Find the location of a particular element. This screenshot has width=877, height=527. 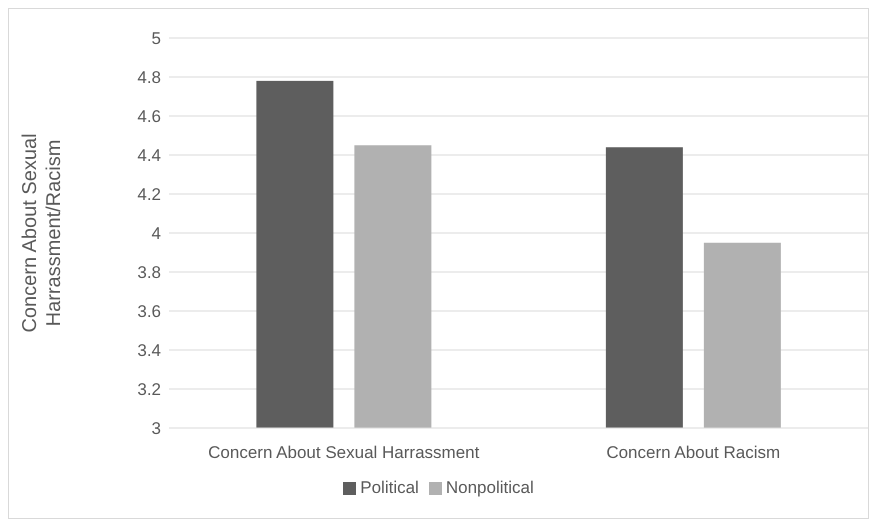

x-tick-label: Concern About Sexual Harrassment is located at coordinates (344, 452).